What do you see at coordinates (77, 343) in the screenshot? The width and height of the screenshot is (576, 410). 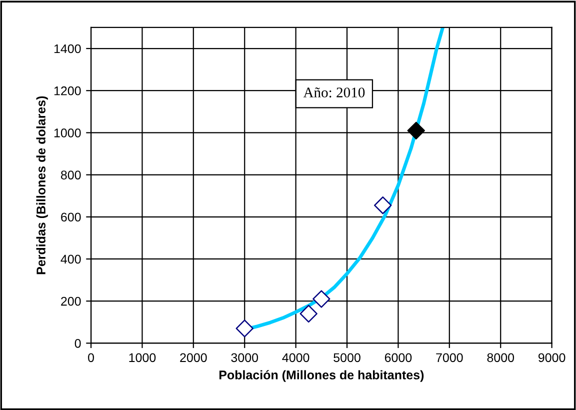 I see `y-tick-label: 0` at bounding box center [77, 343].